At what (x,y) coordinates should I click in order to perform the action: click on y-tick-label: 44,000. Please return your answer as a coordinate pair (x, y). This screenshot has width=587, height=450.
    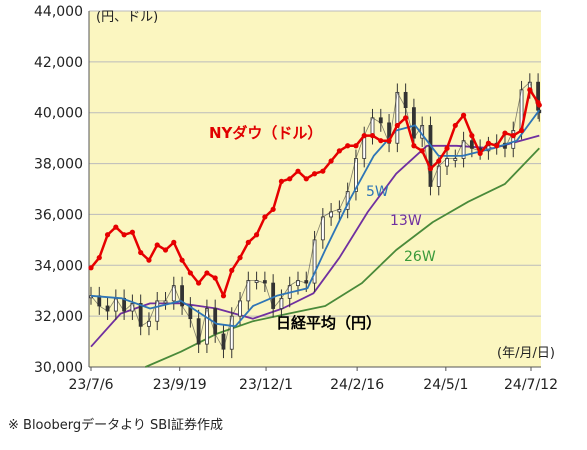
    Looking at the image, I should click on (58, 12).